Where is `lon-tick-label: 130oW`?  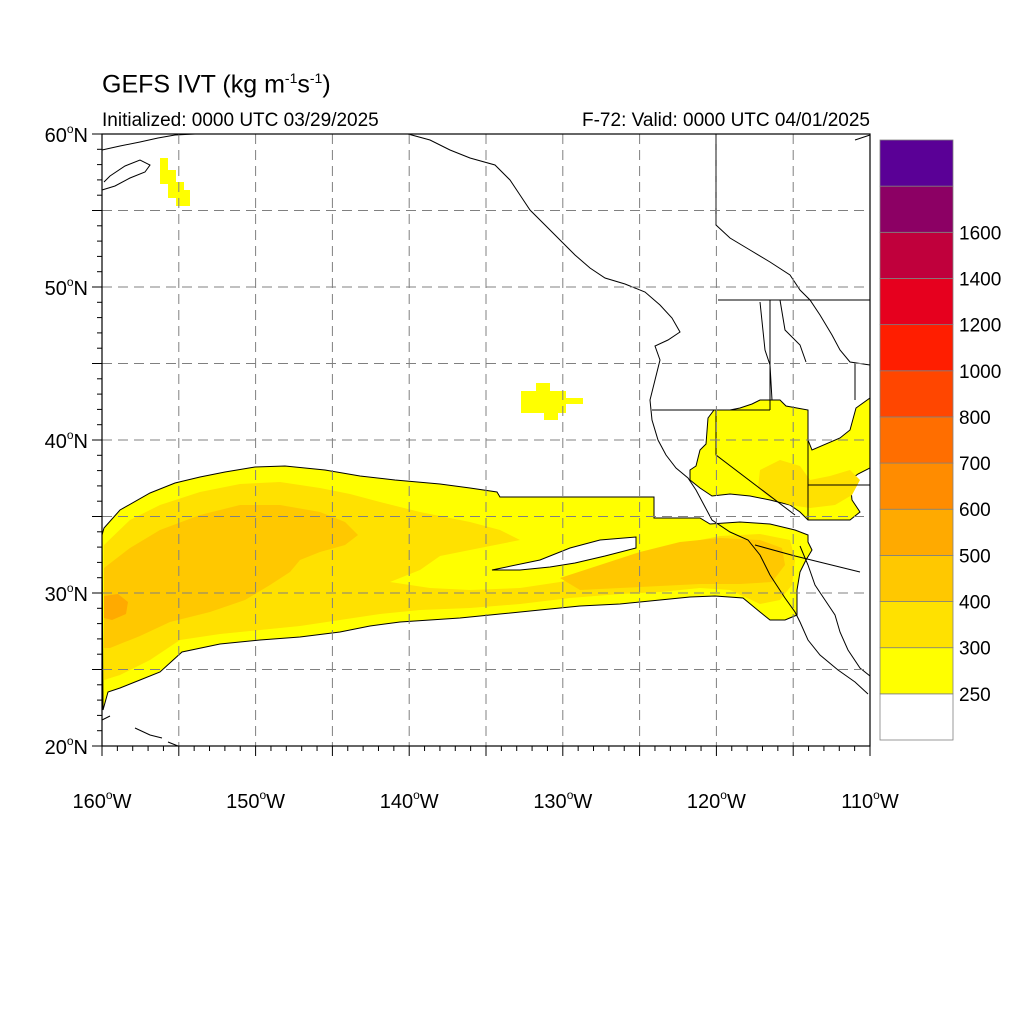
lon-tick-label: 130oW is located at coordinates (562, 800).